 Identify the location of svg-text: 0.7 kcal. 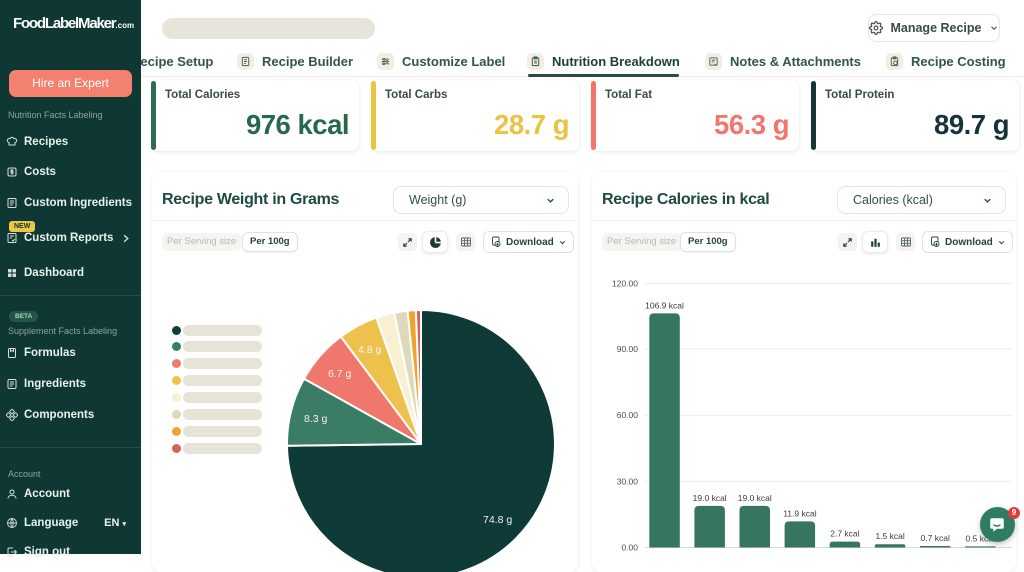
(935, 538).